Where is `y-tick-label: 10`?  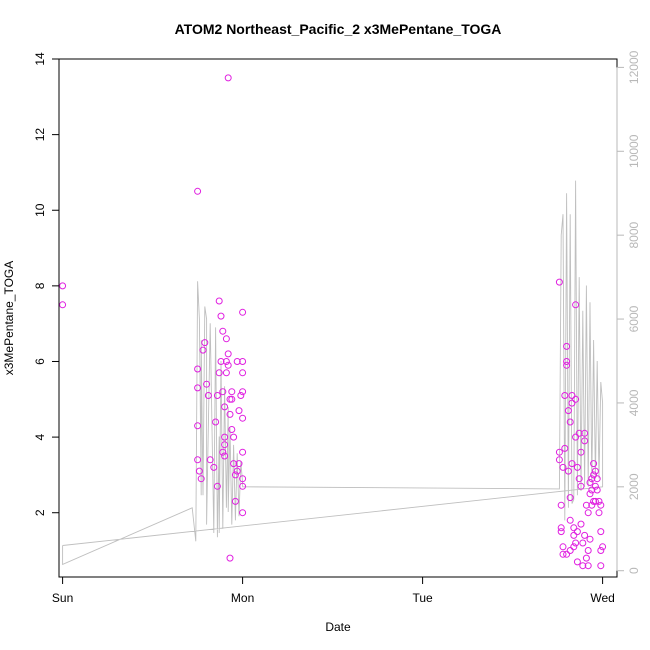
y-tick-label: 10 is located at coordinates (40, 210).